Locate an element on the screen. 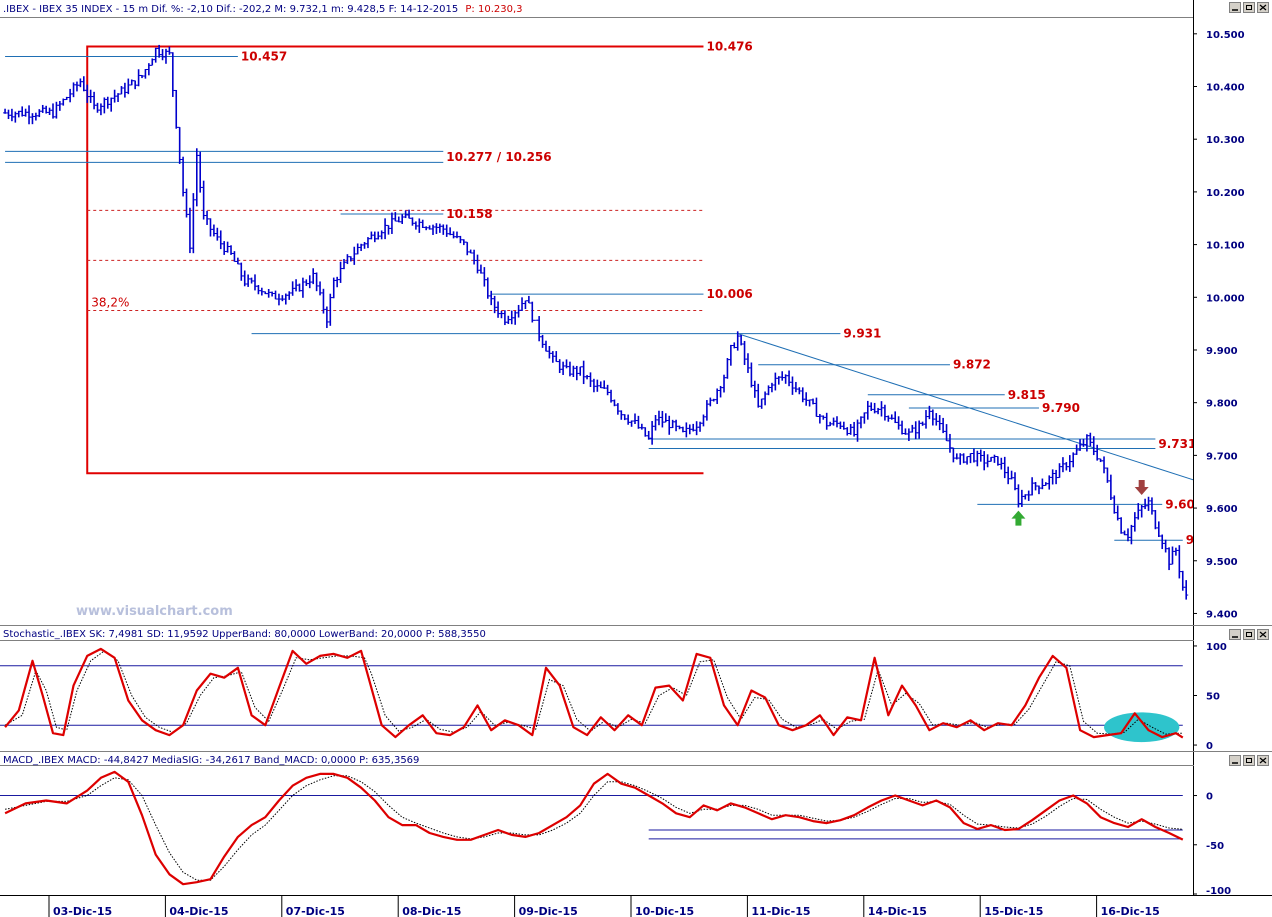  price-level-label: 9.931 is located at coordinates (862, 334).